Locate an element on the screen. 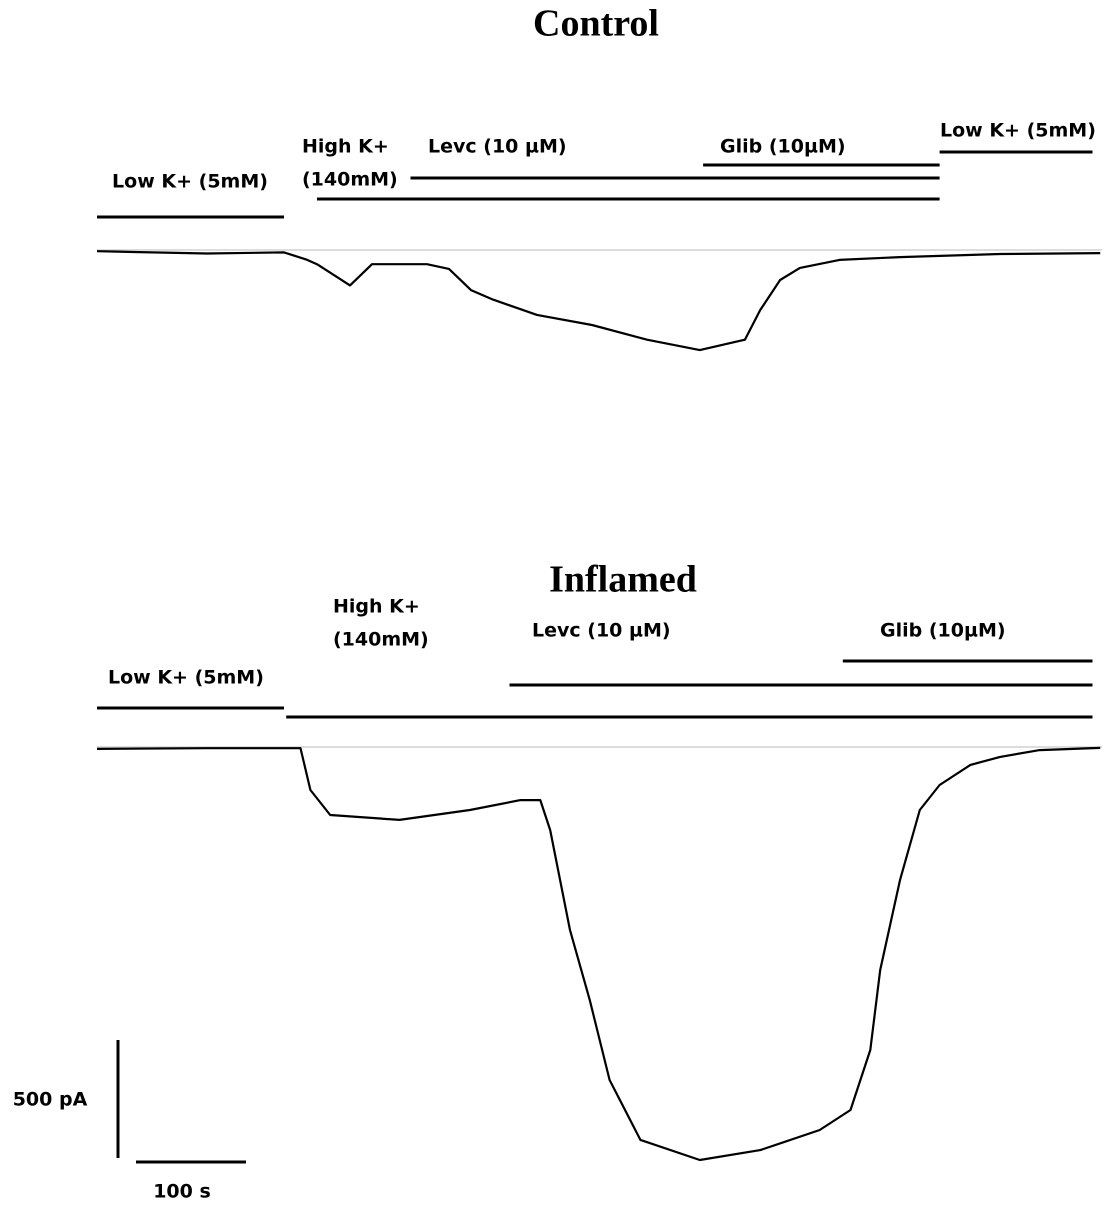  chart-title: Control is located at coordinates (596, 24).